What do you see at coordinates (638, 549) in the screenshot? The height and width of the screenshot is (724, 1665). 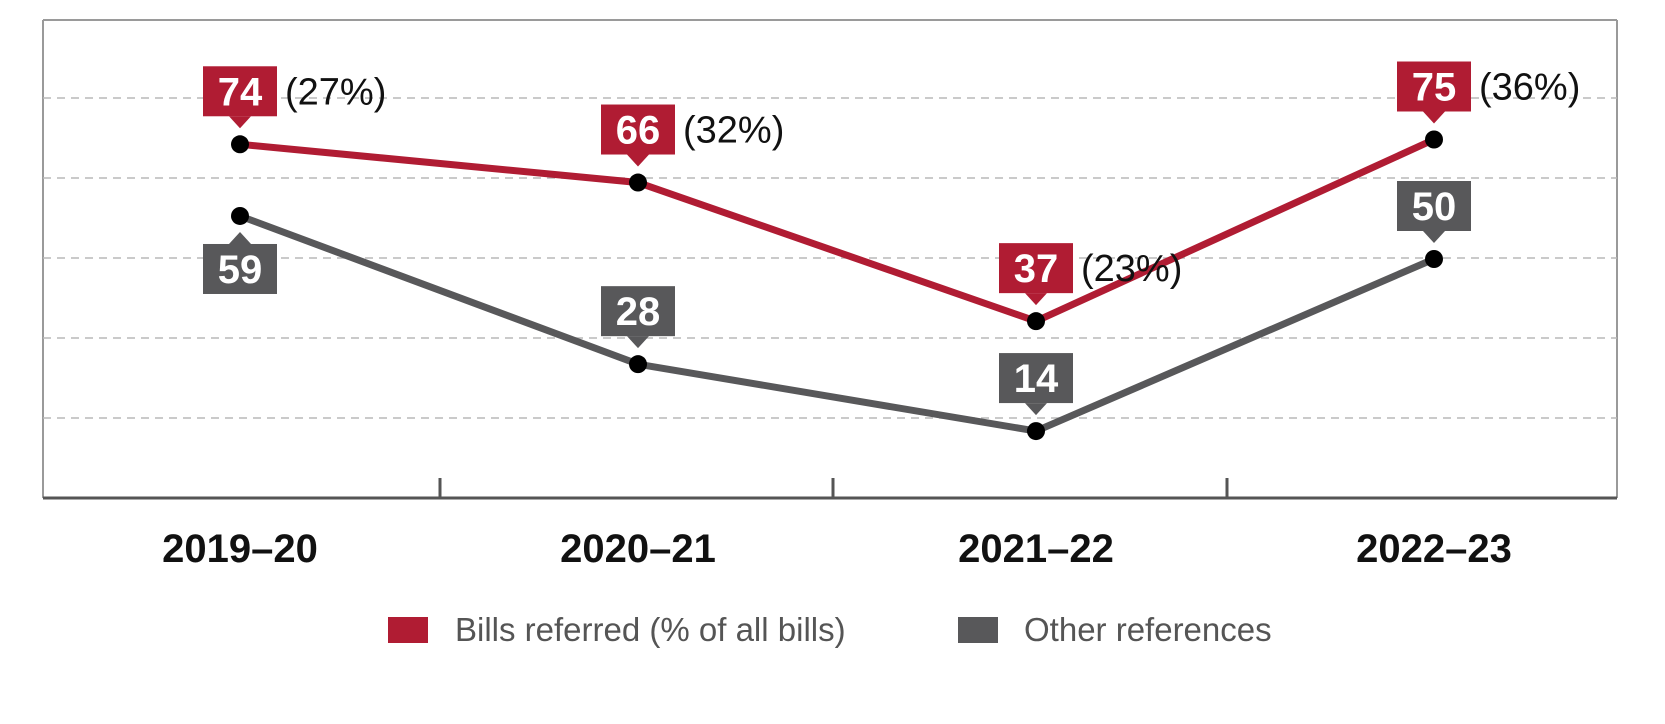 I see `x-tick-label: 2020–21` at bounding box center [638, 549].